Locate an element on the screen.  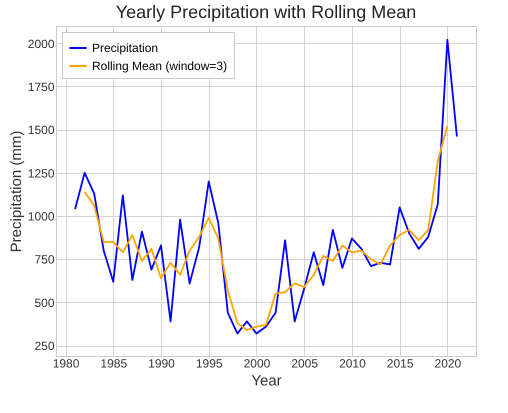
y-tick-label: 1500 is located at coordinates (41, 130).